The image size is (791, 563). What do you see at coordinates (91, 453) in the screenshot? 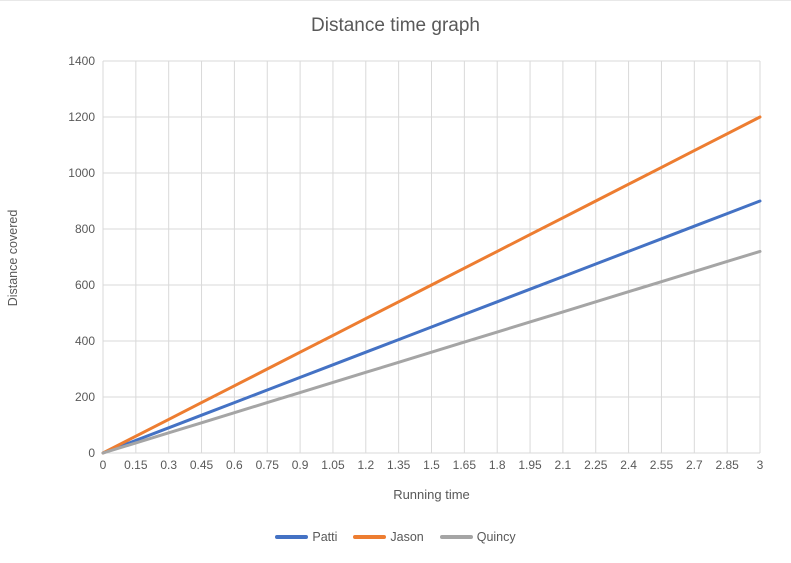
I see `y-tick-label: 0` at bounding box center [91, 453].